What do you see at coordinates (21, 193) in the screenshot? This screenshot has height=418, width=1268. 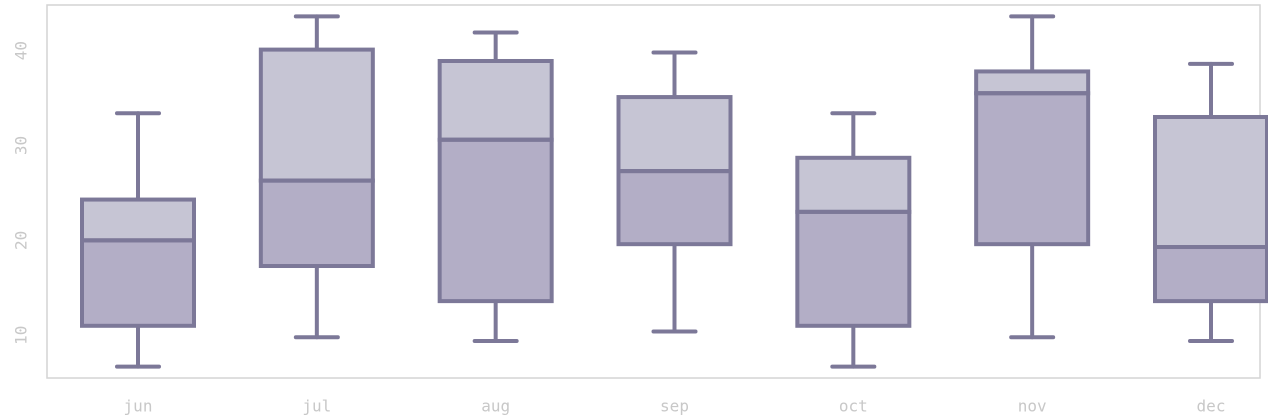 I see `y-axis: 10 20 30 40` at bounding box center [21, 193].